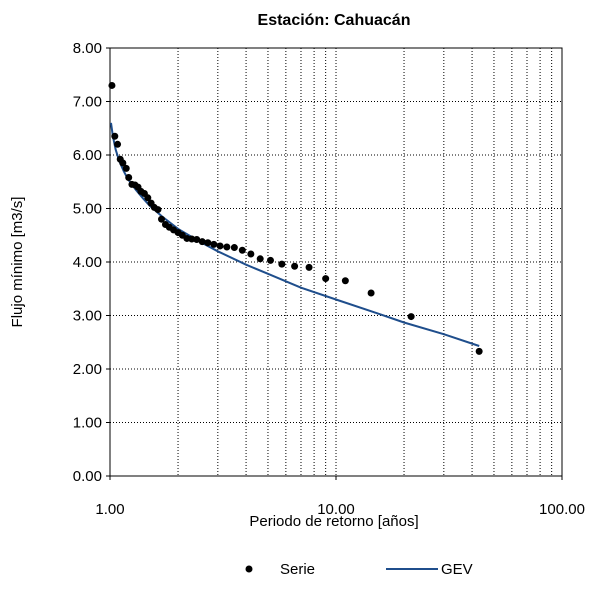 This screenshot has height=611, width=595. Describe the element at coordinates (87, 102) in the screenshot. I see `y-tick-label: 7.00` at that location.